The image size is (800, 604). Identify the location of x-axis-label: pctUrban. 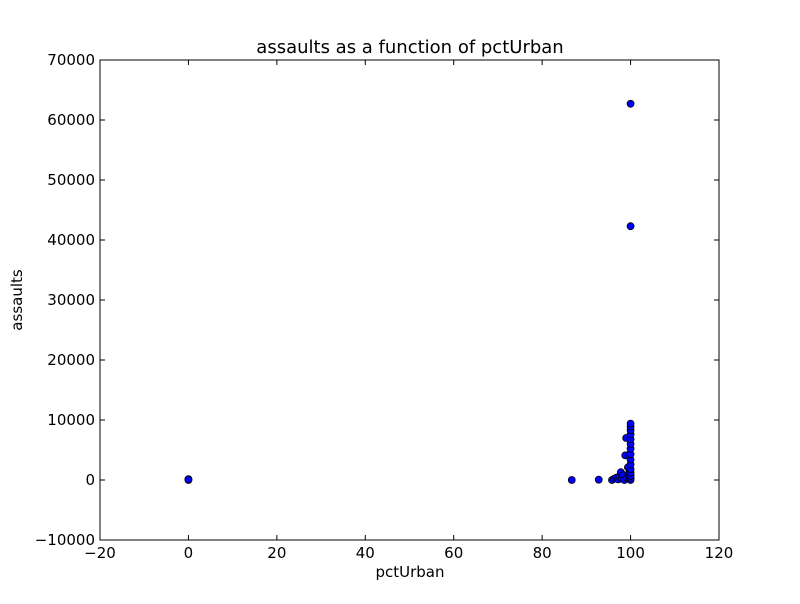
(409, 572).